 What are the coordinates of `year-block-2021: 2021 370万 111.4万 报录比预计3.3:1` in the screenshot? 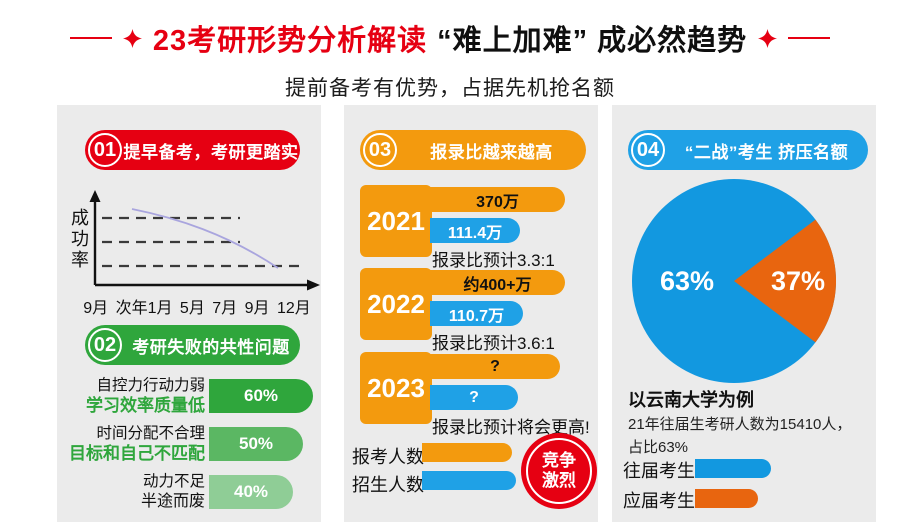 It's located at (471, 227).